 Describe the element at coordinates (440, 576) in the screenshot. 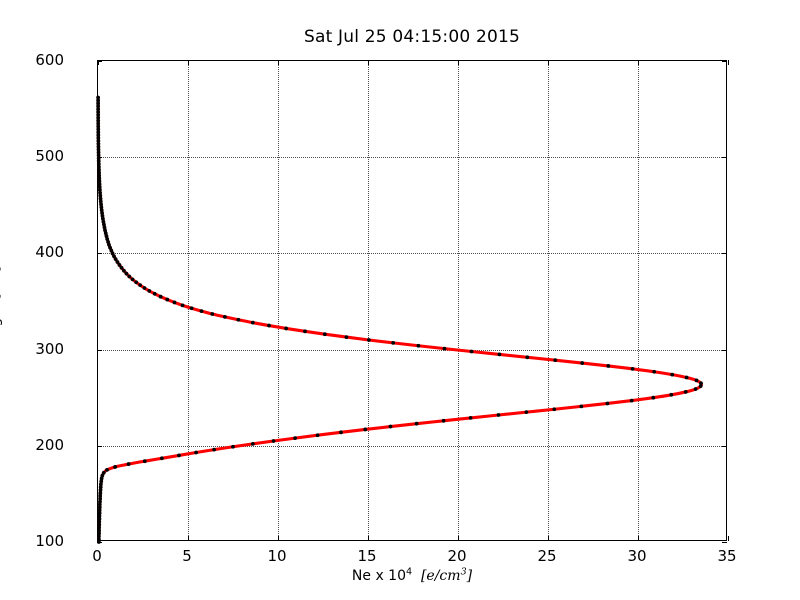

I see `x-axis-label-units: [e/cm` at that location.